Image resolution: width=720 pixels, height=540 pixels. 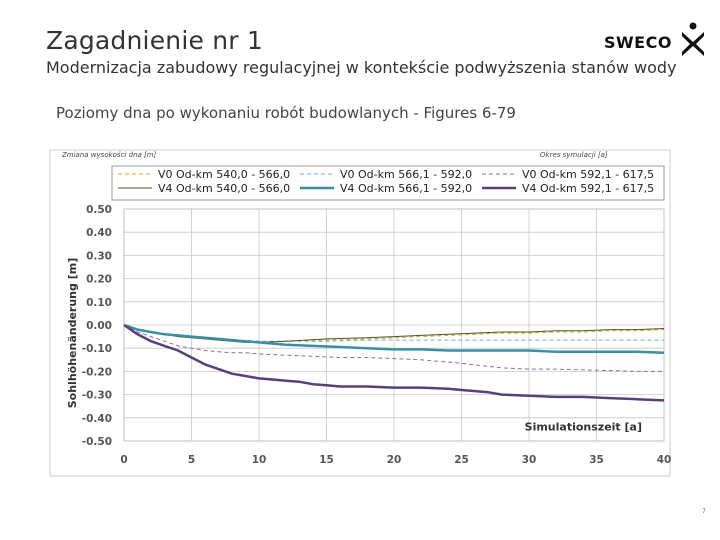 I want to click on legend-box, so click(x=388, y=183).